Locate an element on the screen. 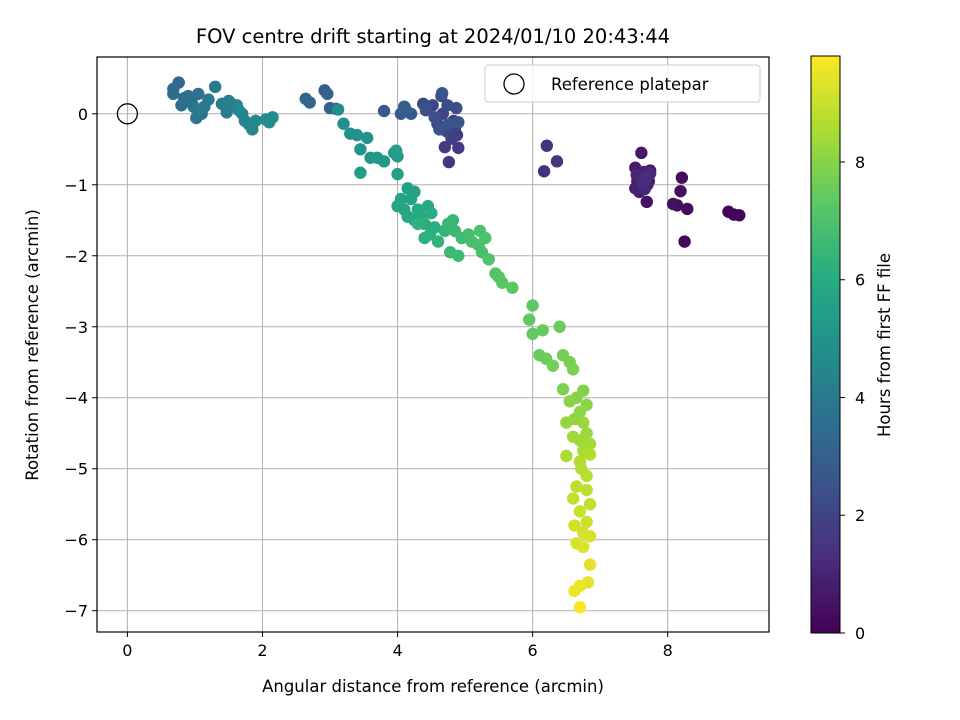 Image resolution: width=960 pixels, height=720 pixels. colorbar: 0 2 4 6 8 Hours from first FF file is located at coordinates (852, 349).